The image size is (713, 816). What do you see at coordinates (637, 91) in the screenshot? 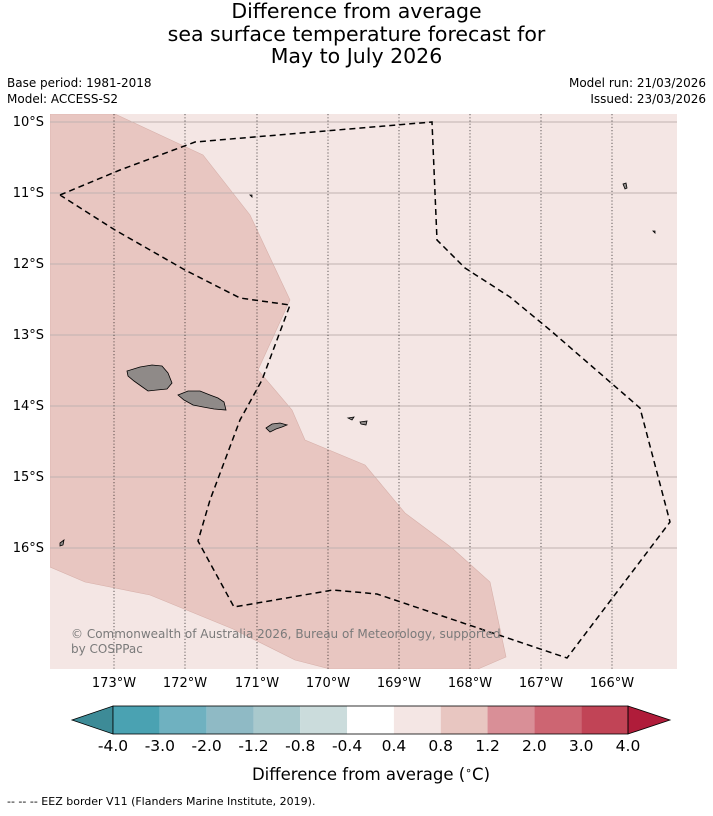
I see `meta-right: Model run: 21/03/2026 Issued: 23/03/2026` at bounding box center [637, 91].